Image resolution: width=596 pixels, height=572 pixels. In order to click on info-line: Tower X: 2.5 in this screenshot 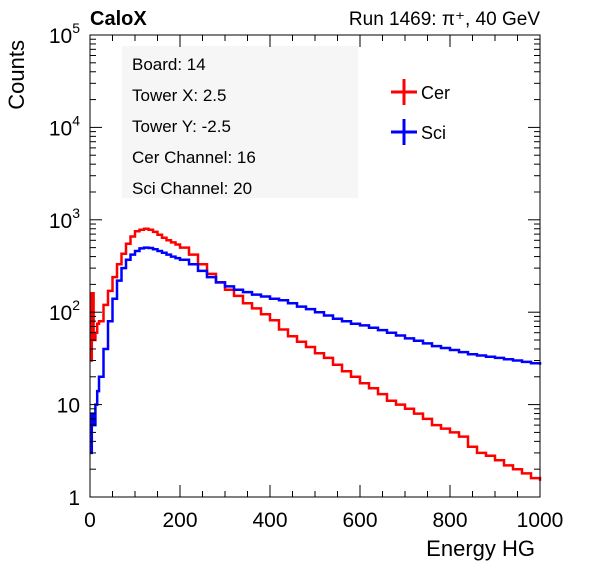, I will do `click(179, 95)`.